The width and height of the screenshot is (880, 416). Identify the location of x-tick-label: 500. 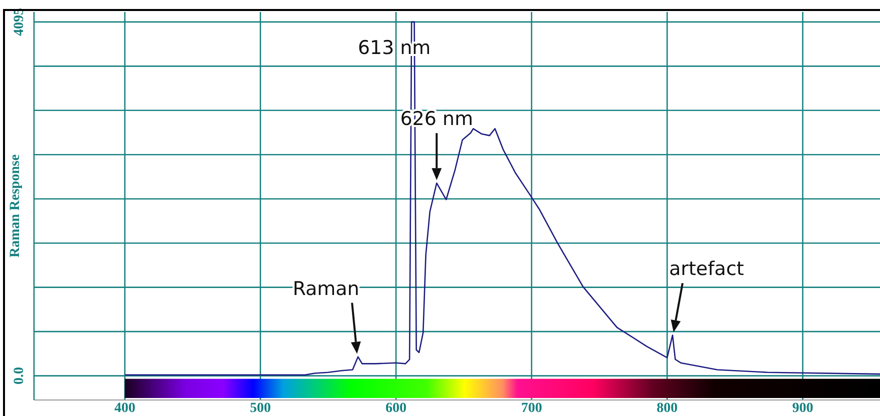
(260, 408).